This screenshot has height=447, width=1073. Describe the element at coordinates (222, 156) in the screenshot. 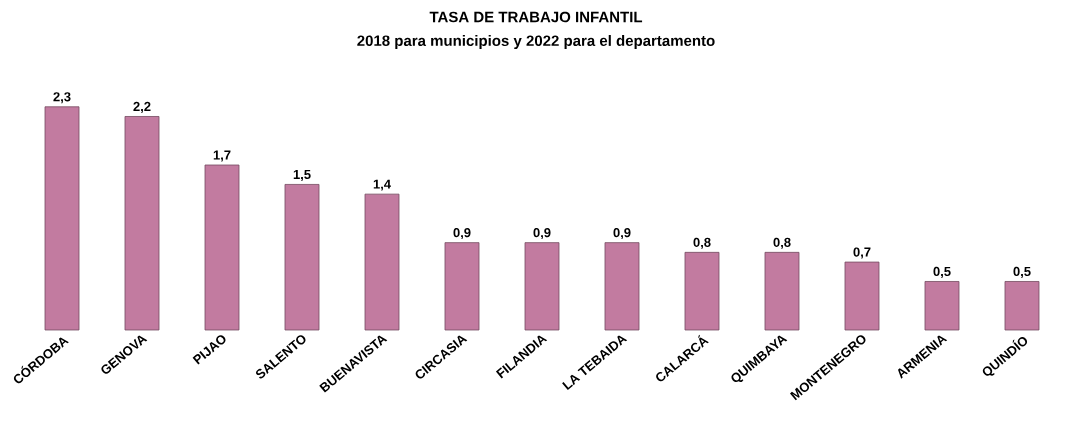

I see `data-label: 1,7` at that location.